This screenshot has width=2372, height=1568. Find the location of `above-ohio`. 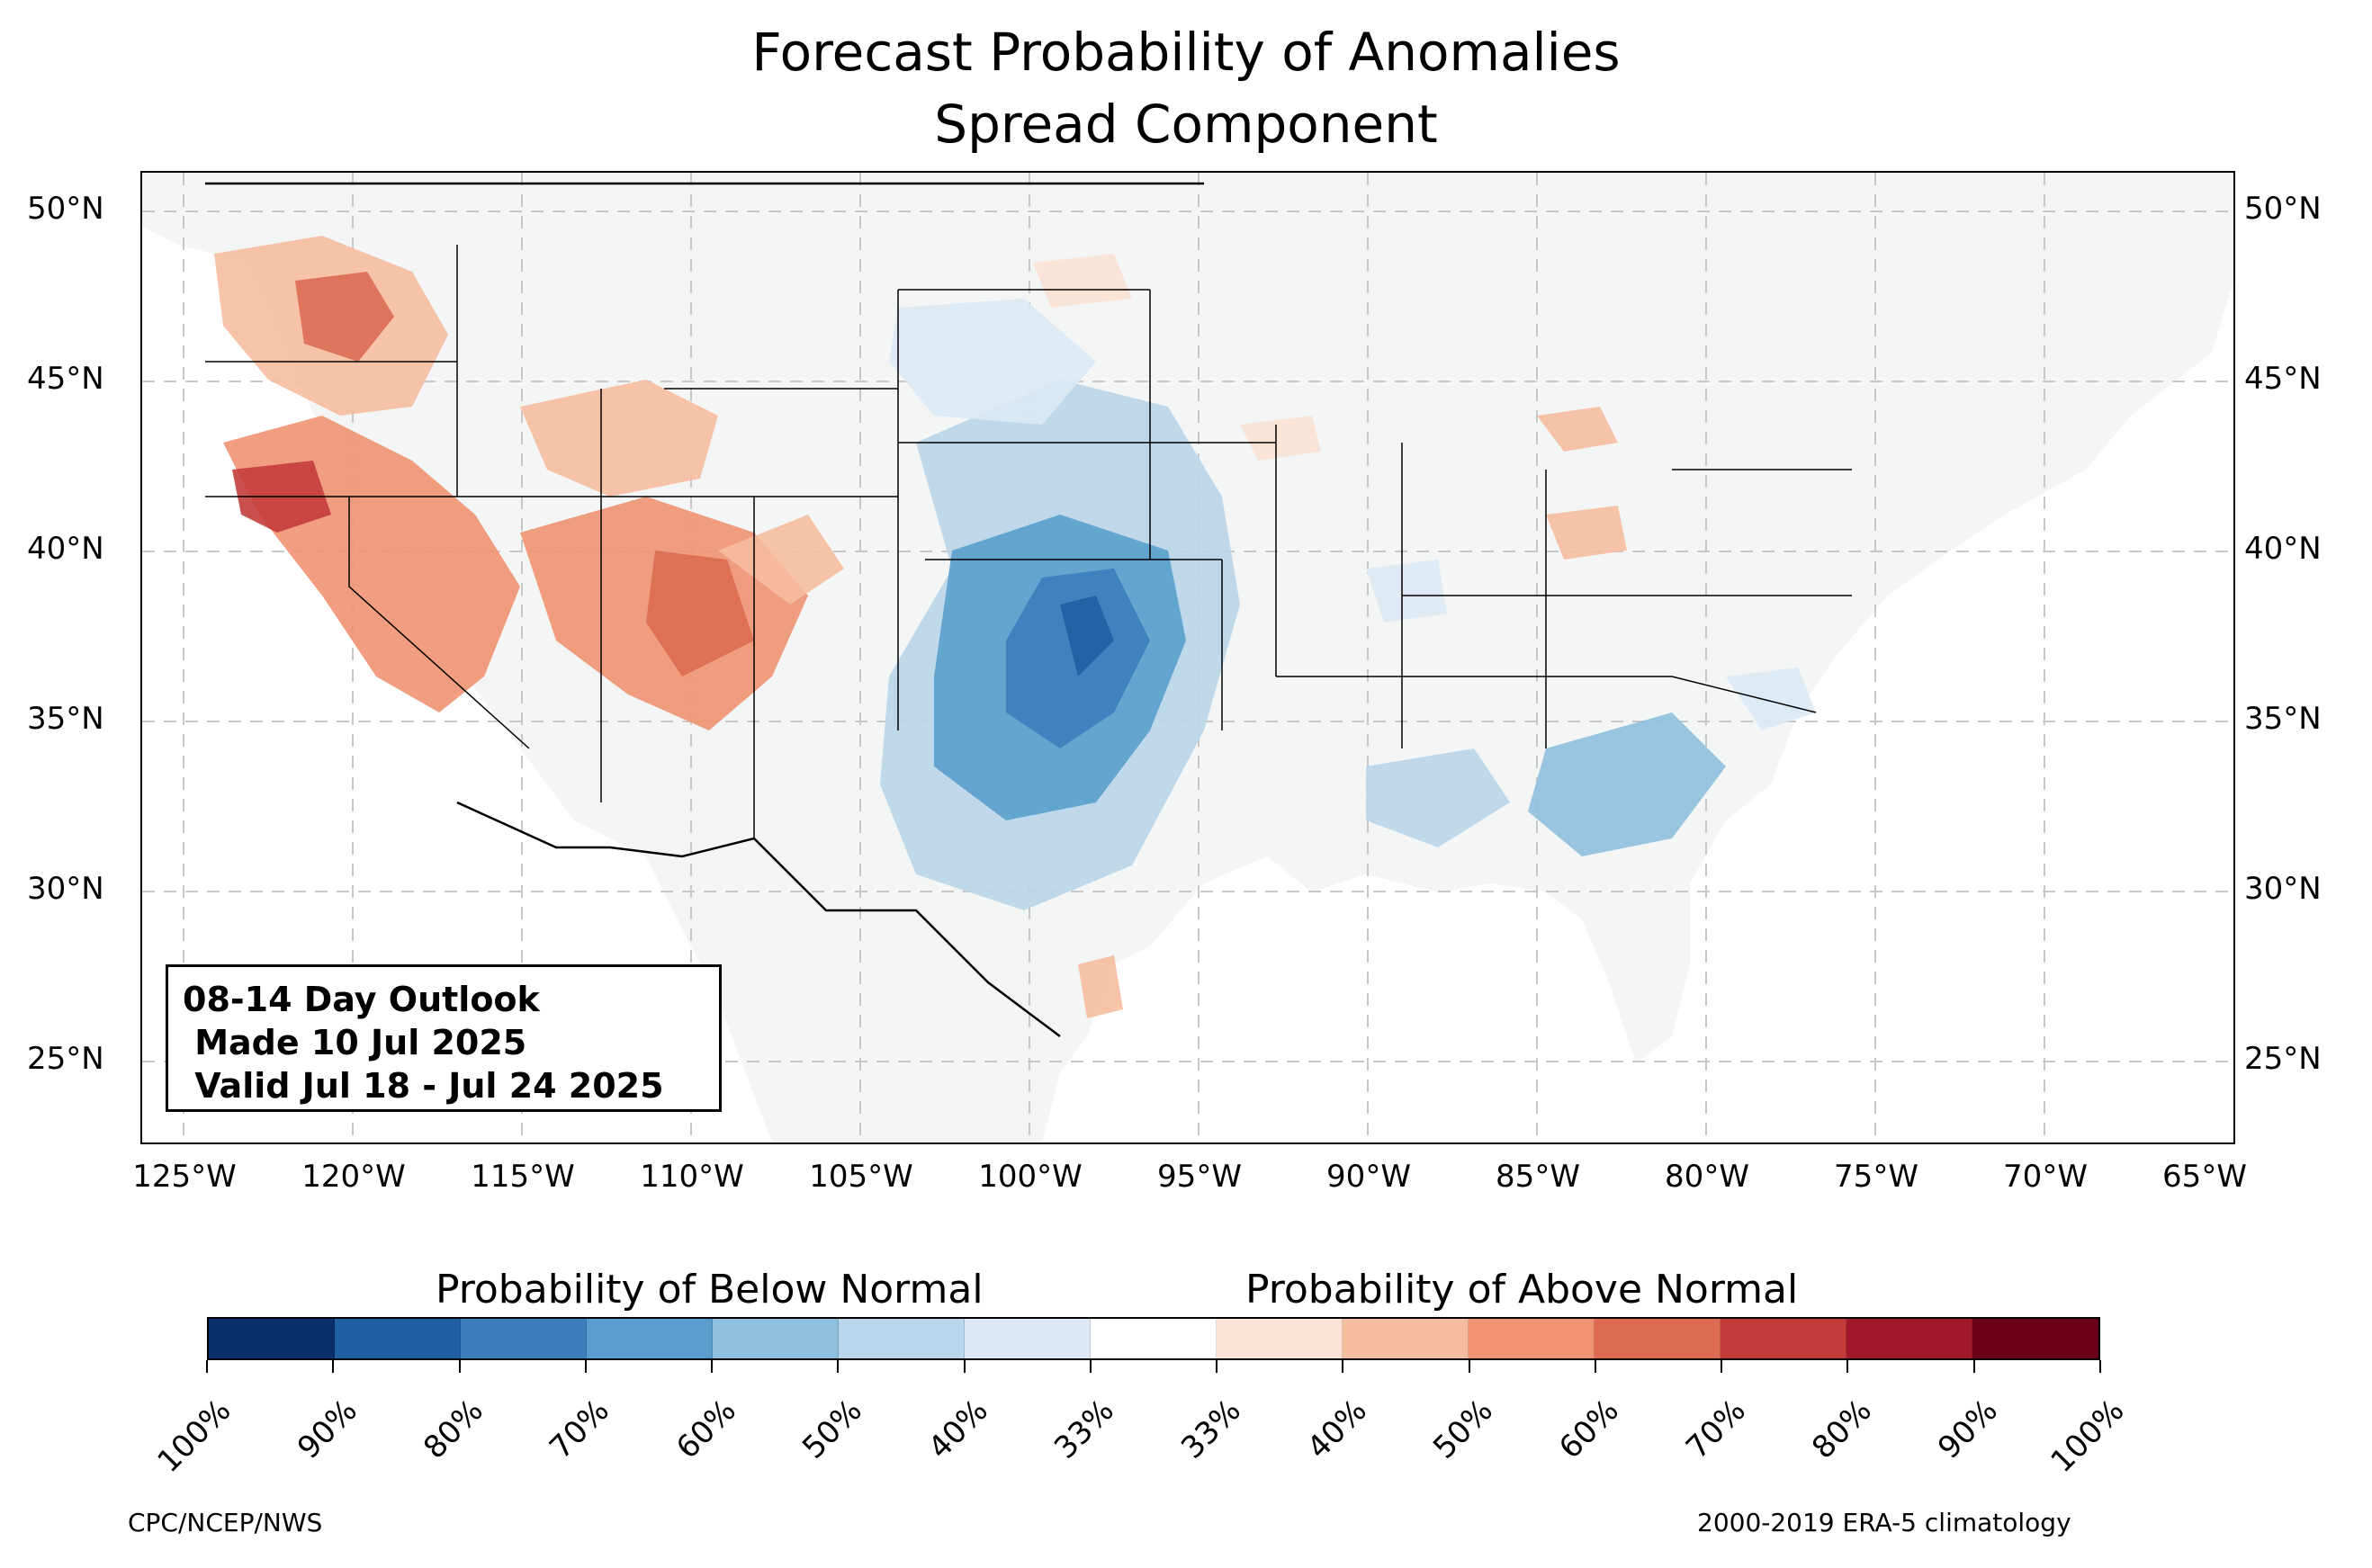

above-ohio is located at coordinates (1586, 533).